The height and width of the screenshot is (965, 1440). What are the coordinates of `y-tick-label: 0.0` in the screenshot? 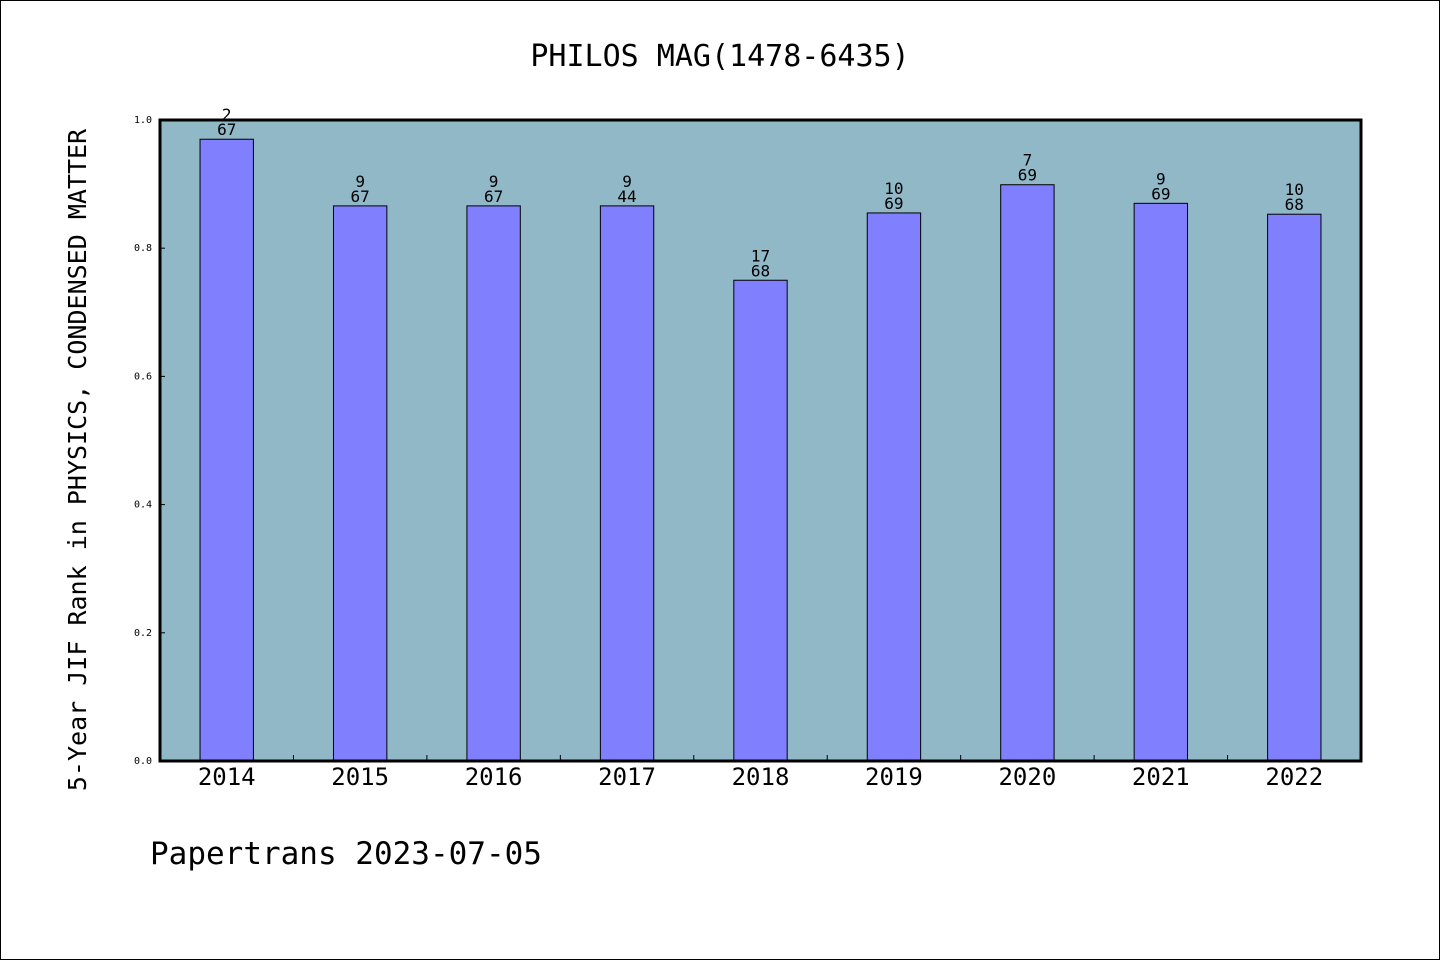 It's located at (143, 761).